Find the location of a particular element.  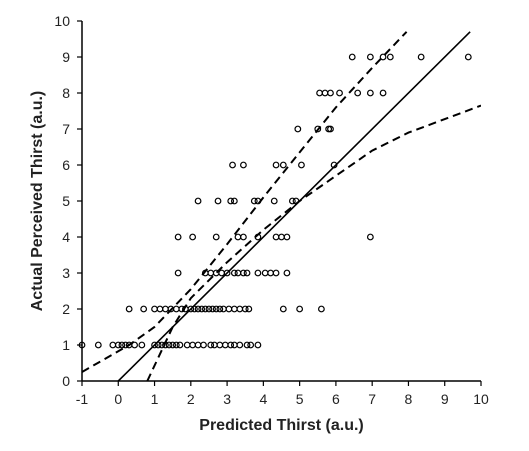

y-tick-label: 1 is located at coordinates (66, 345).